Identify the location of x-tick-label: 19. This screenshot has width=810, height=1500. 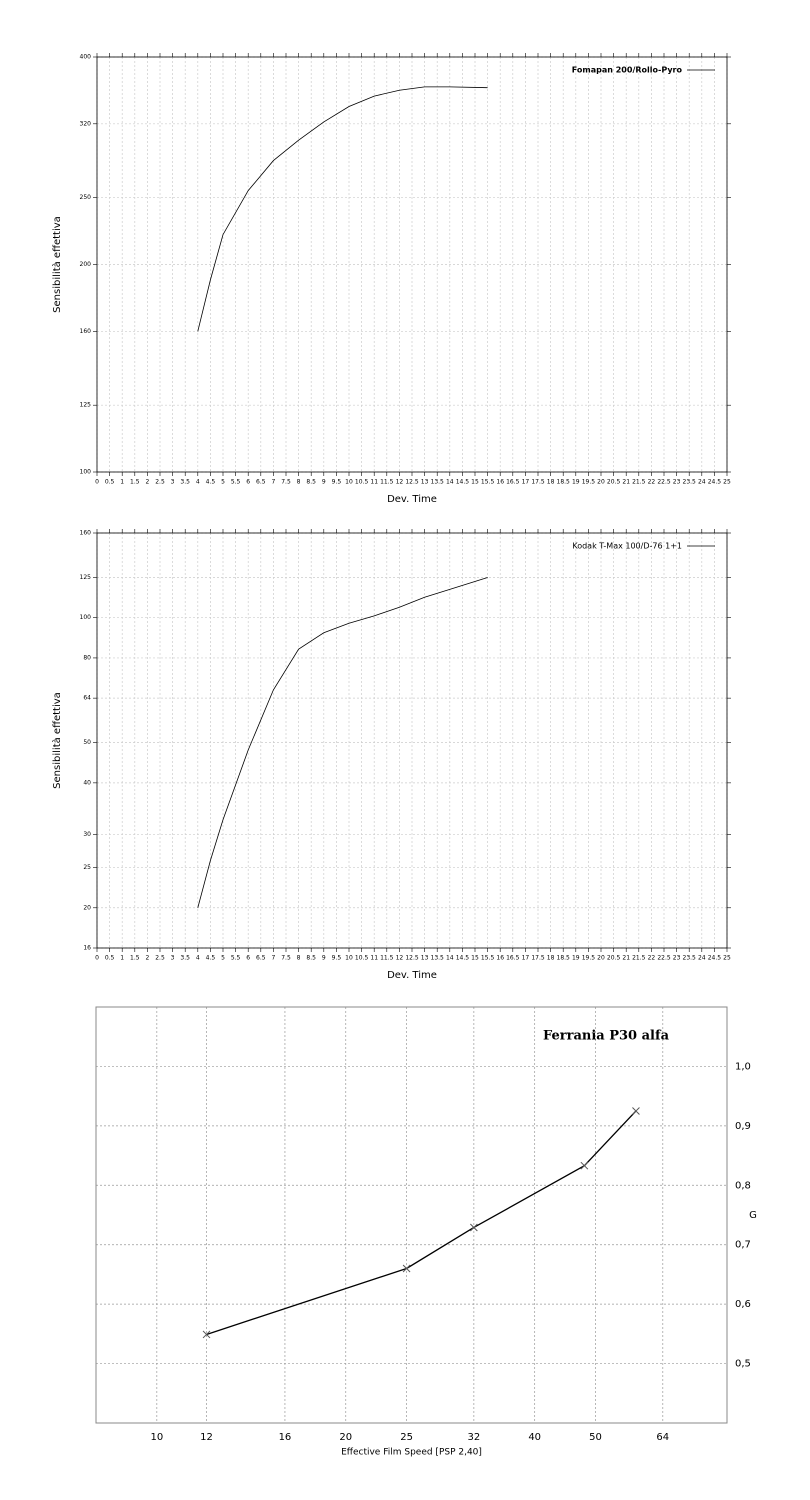
(576, 482).